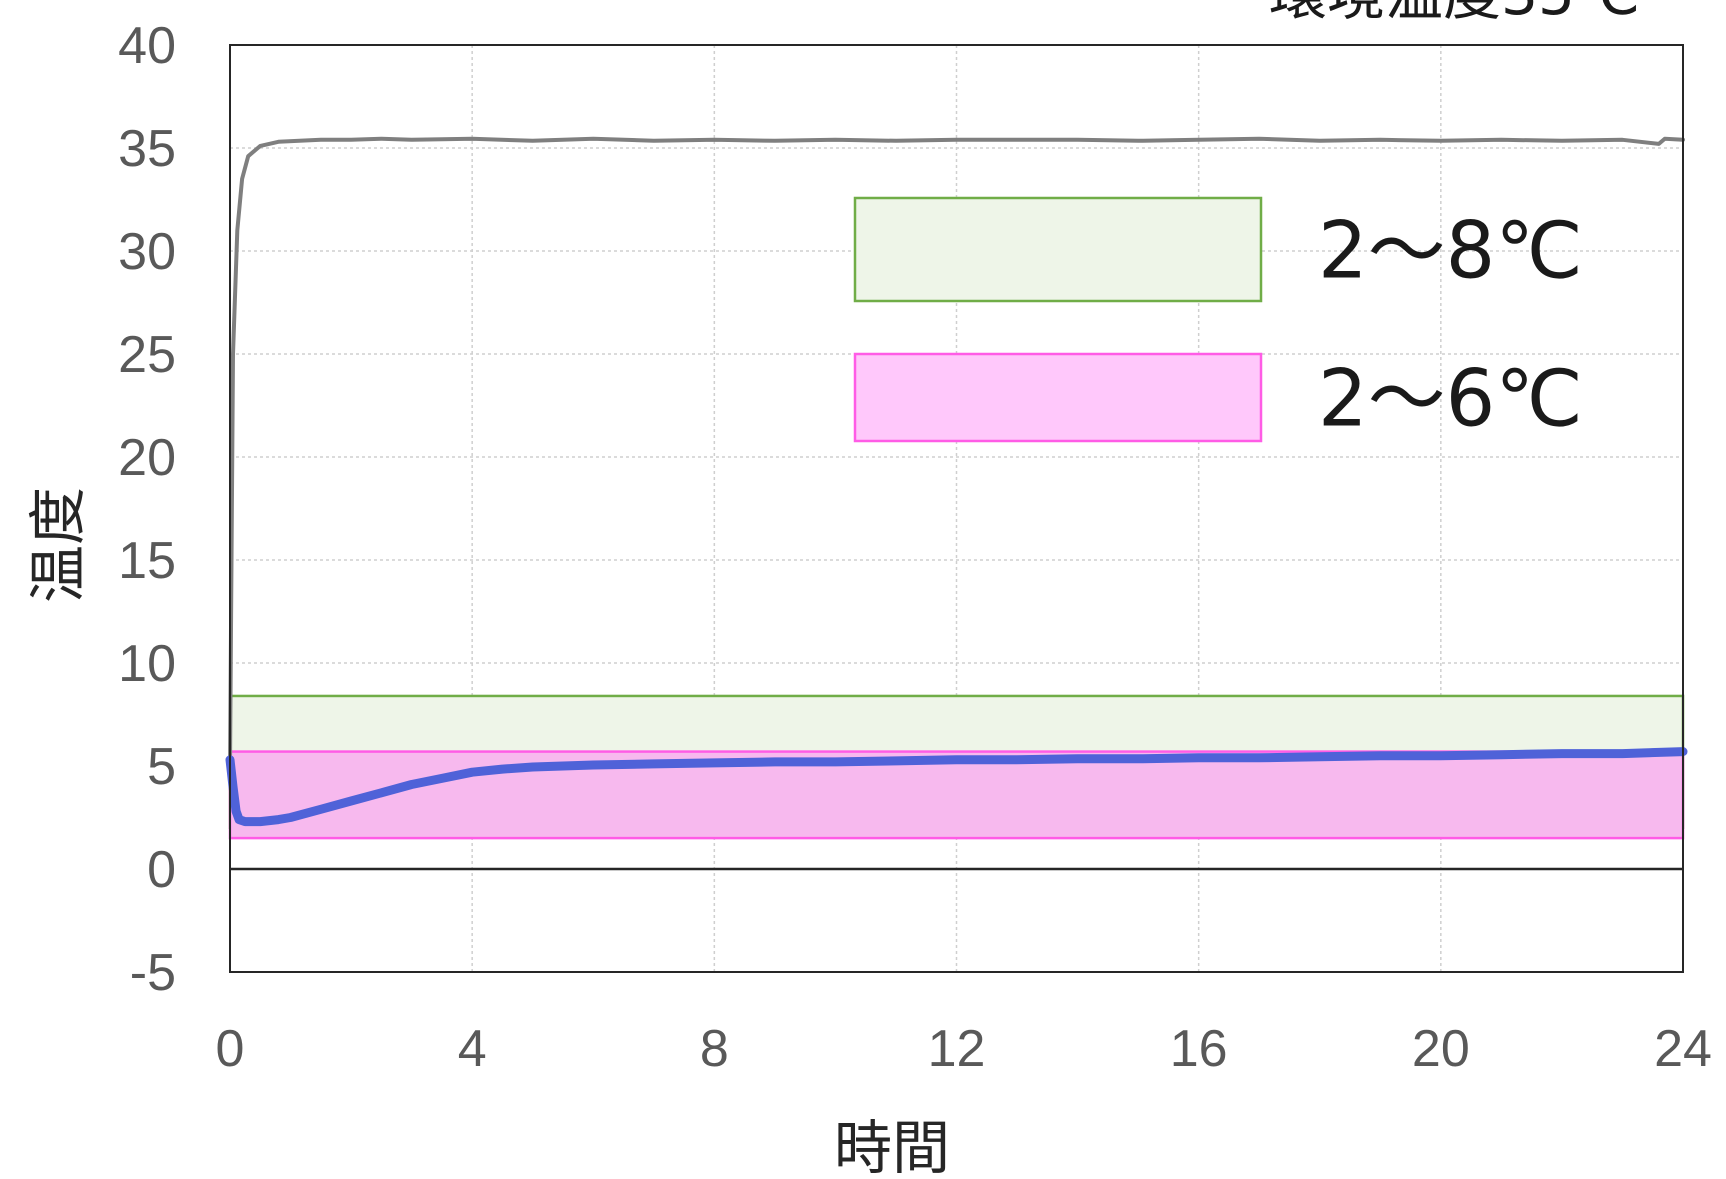  Describe the element at coordinates (1199, 1049) in the screenshot. I see `x-tick-label: 16` at that location.